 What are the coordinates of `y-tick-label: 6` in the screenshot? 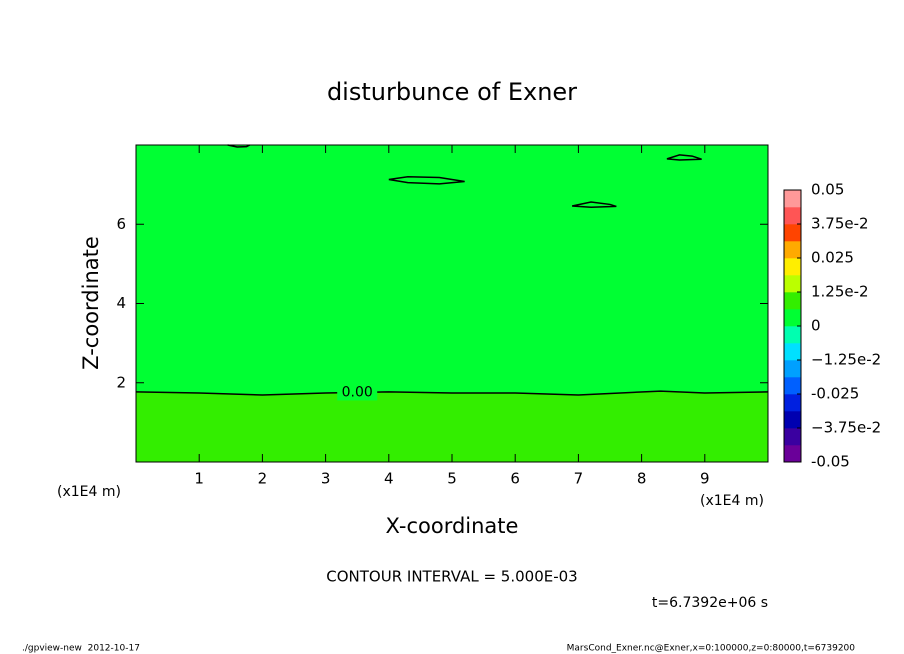 It's located at (121, 224).